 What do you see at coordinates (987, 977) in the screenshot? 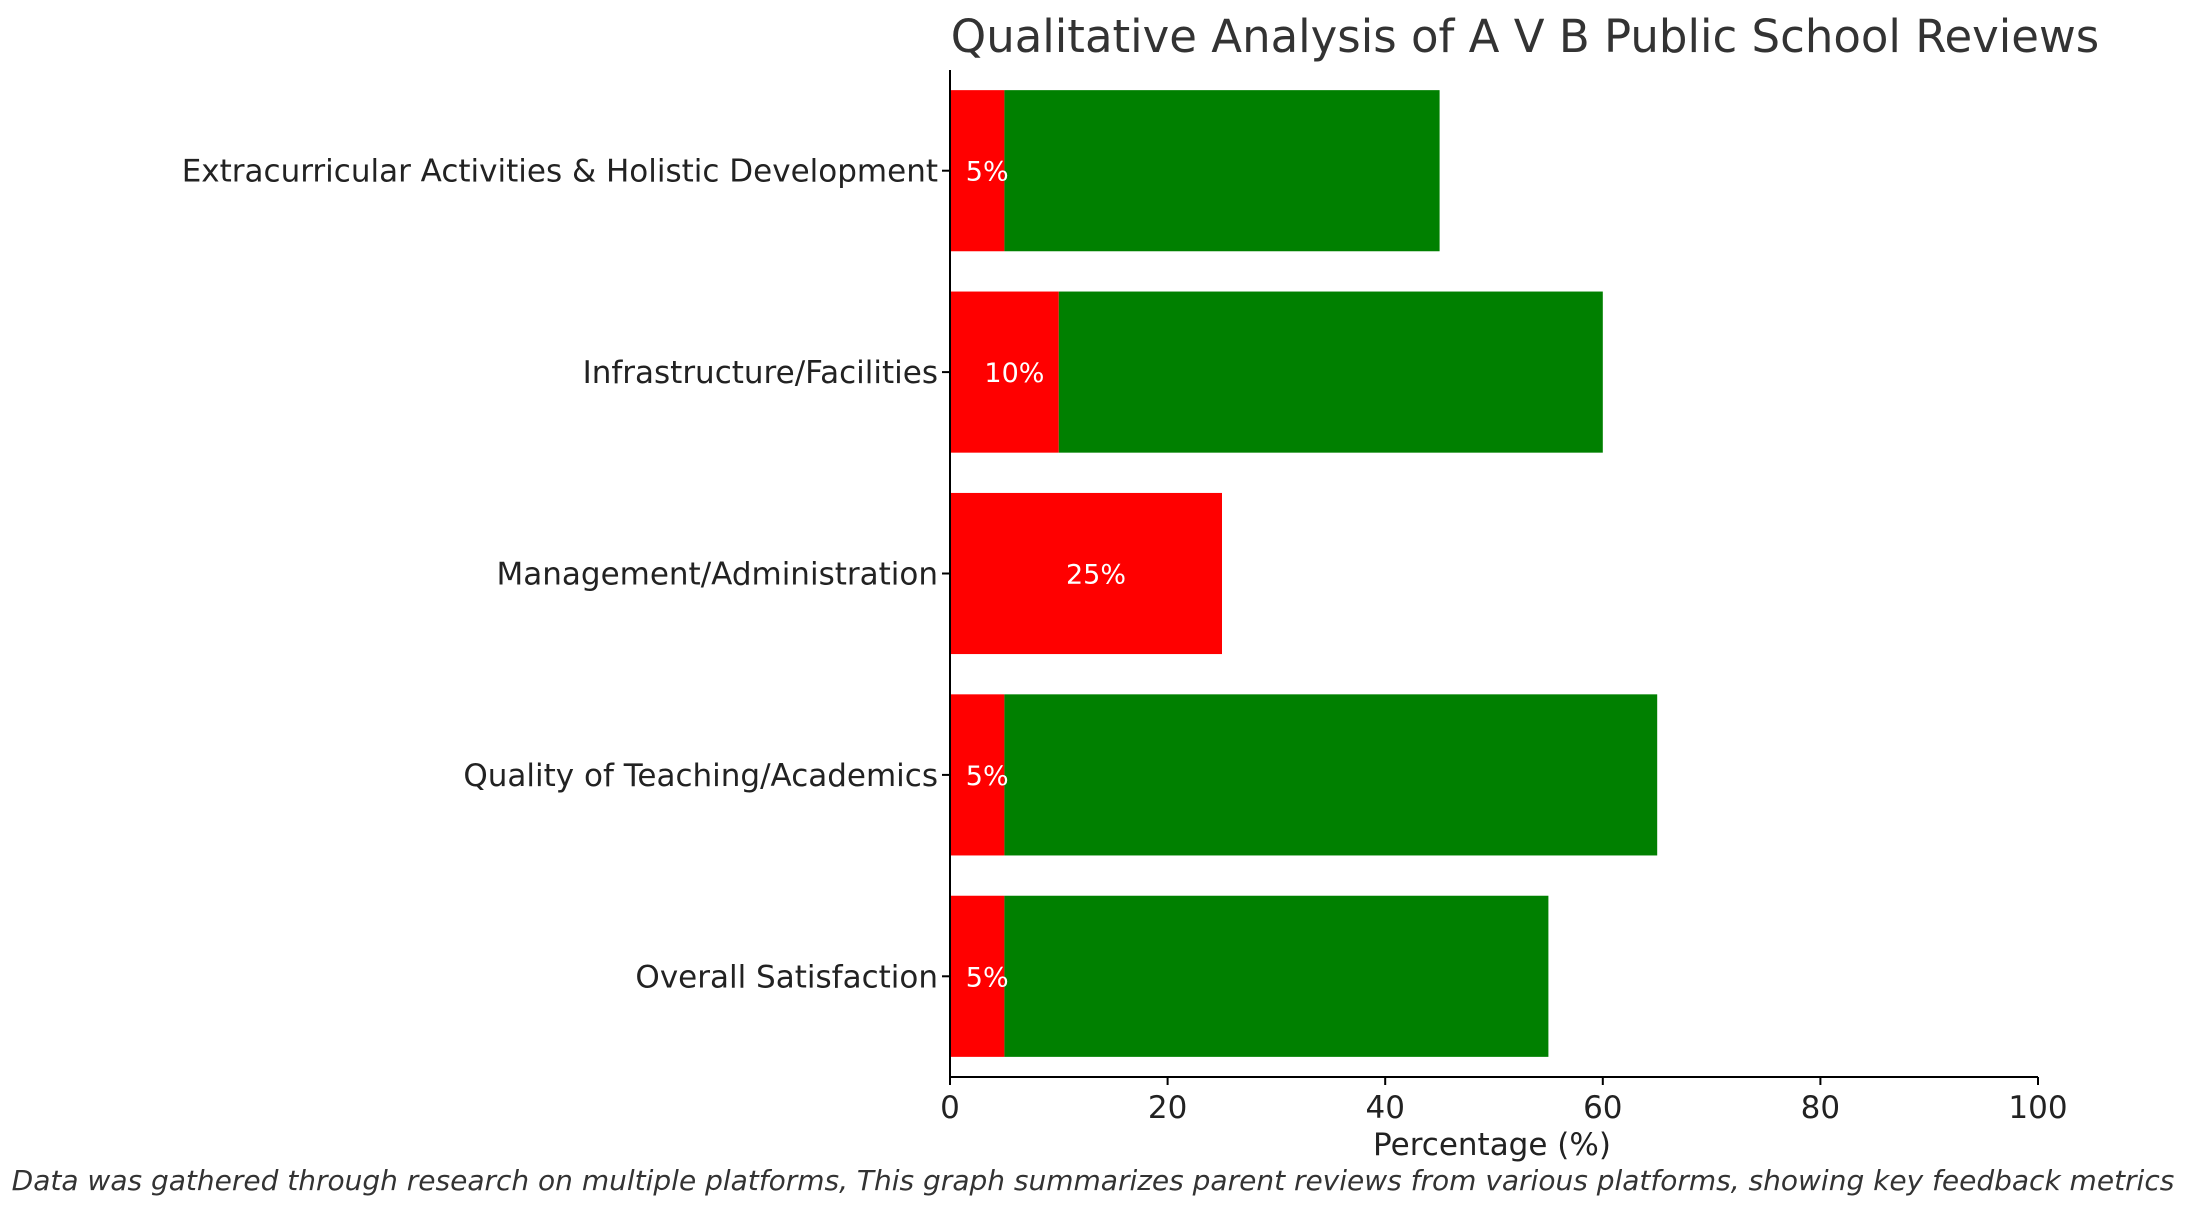
I see `data-label-0: 5%` at bounding box center [987, 977].